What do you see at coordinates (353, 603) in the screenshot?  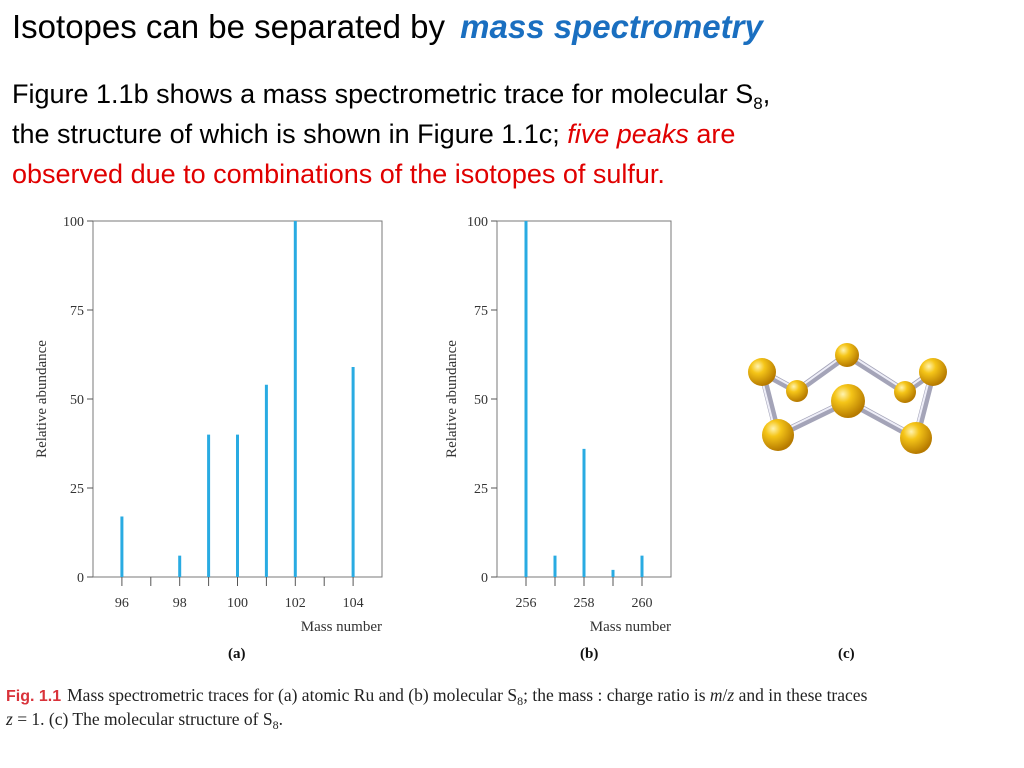 I see `chart-a-xtick-label: 104` at bounding box center [353, 603].